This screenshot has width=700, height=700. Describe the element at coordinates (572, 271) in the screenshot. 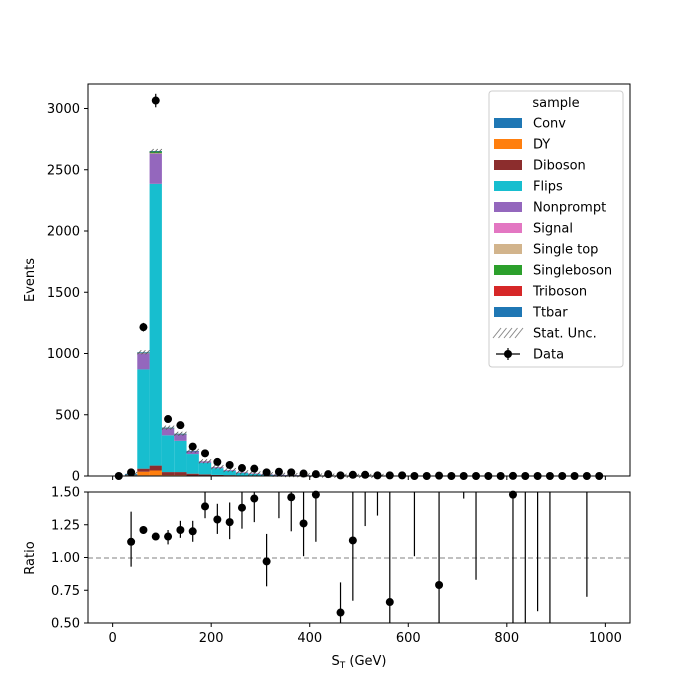

I see `legend-label: Singleboson` at that location.